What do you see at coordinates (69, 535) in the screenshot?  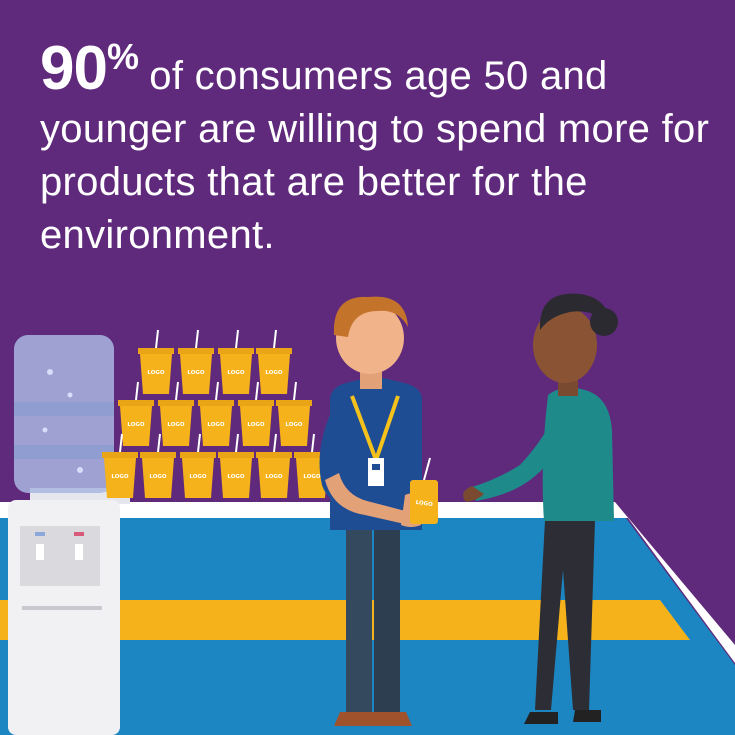 I see `water-cooler` at bounding box center [69, 535].